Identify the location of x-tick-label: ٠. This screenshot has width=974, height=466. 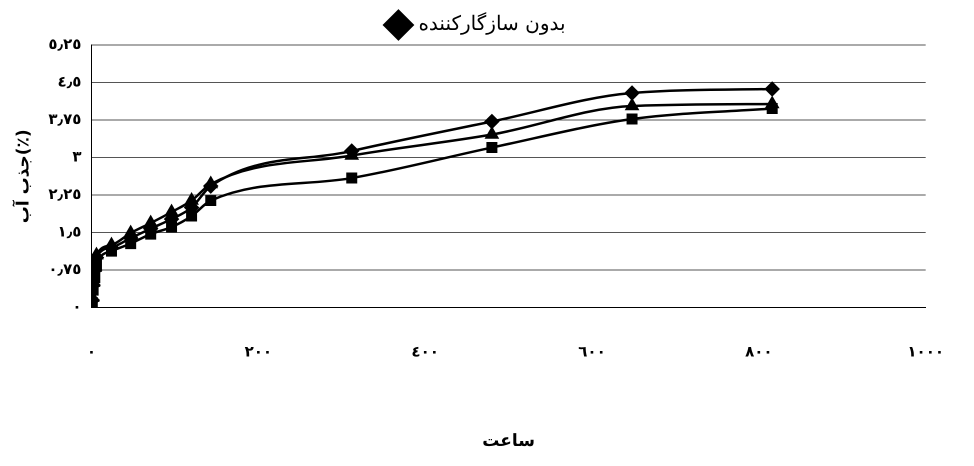
(91, 351).